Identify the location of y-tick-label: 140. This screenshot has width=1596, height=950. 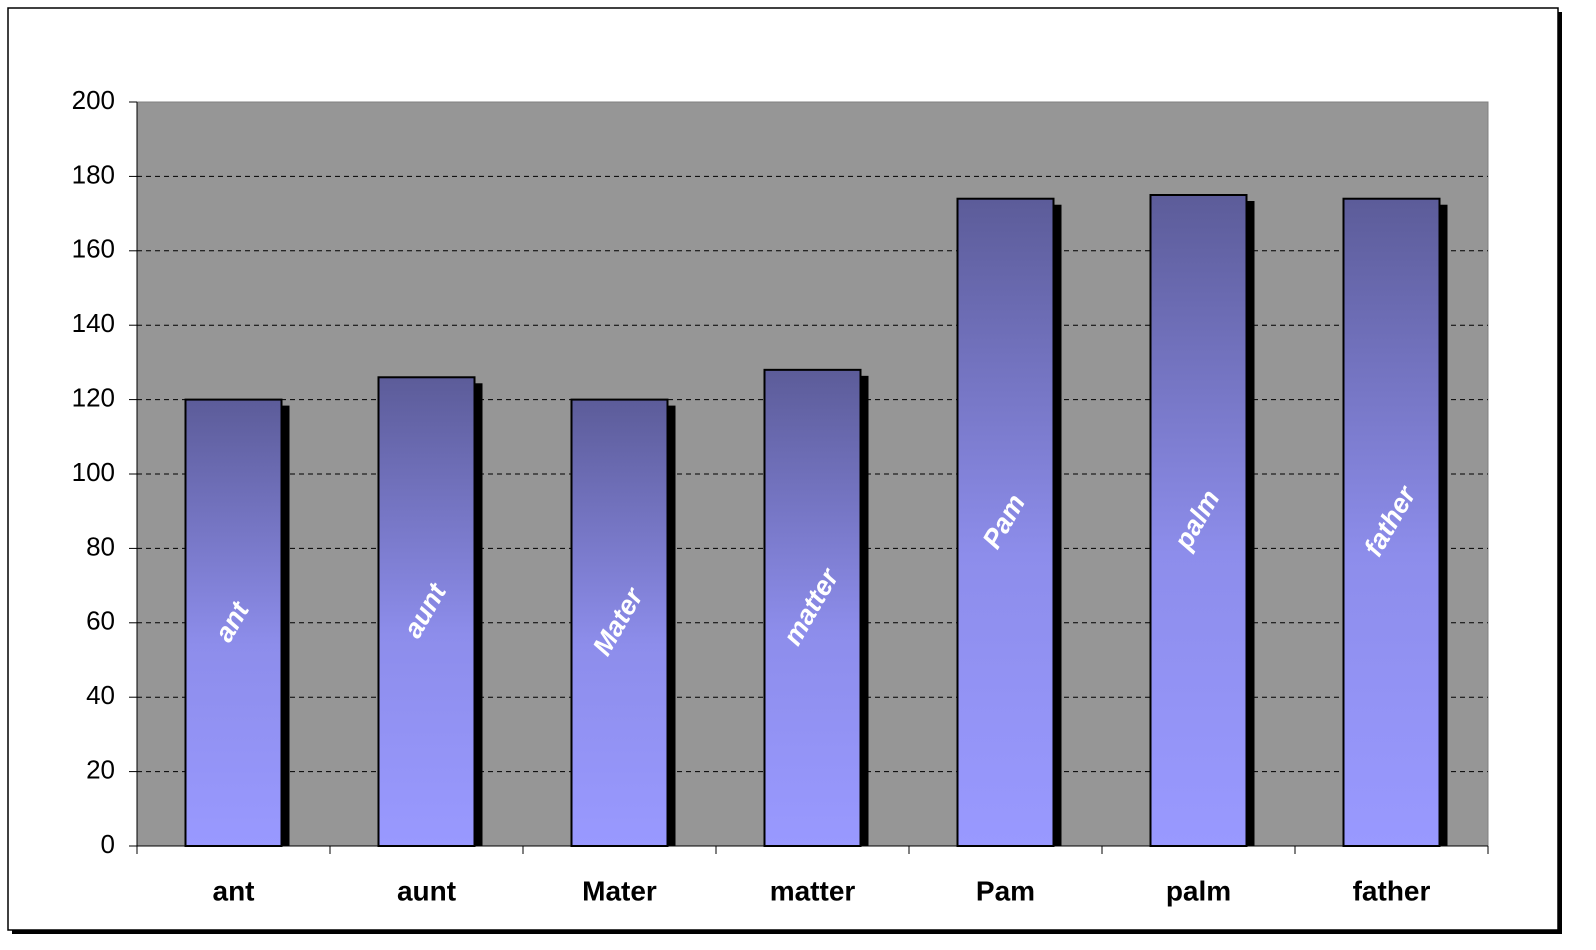
(93, 323).